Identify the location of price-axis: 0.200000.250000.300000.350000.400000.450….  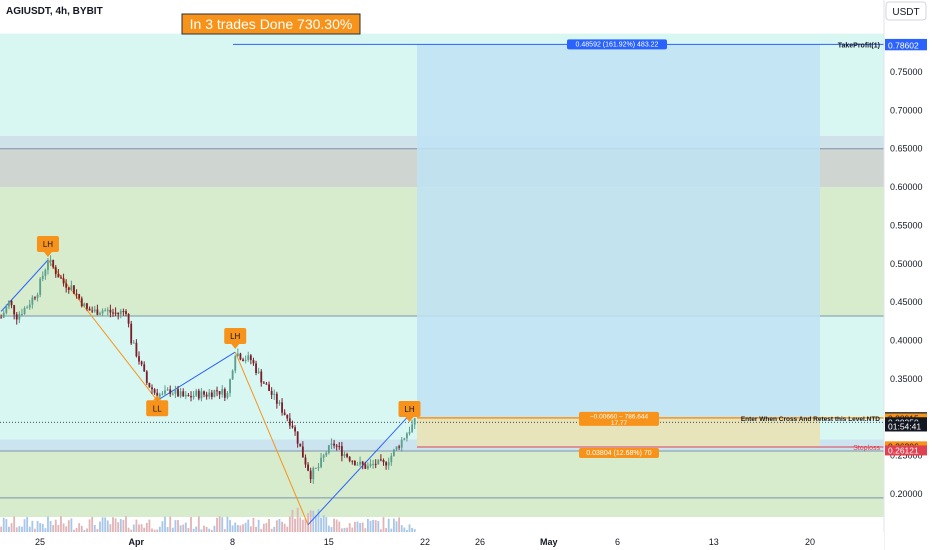
(907, 275).